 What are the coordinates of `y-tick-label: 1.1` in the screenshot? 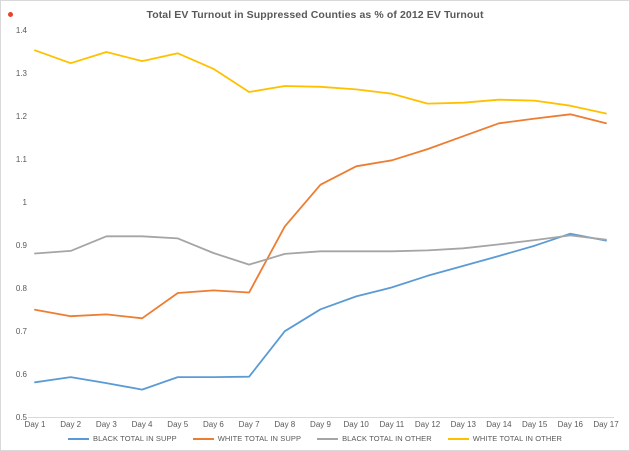 It's located at (21, 159).